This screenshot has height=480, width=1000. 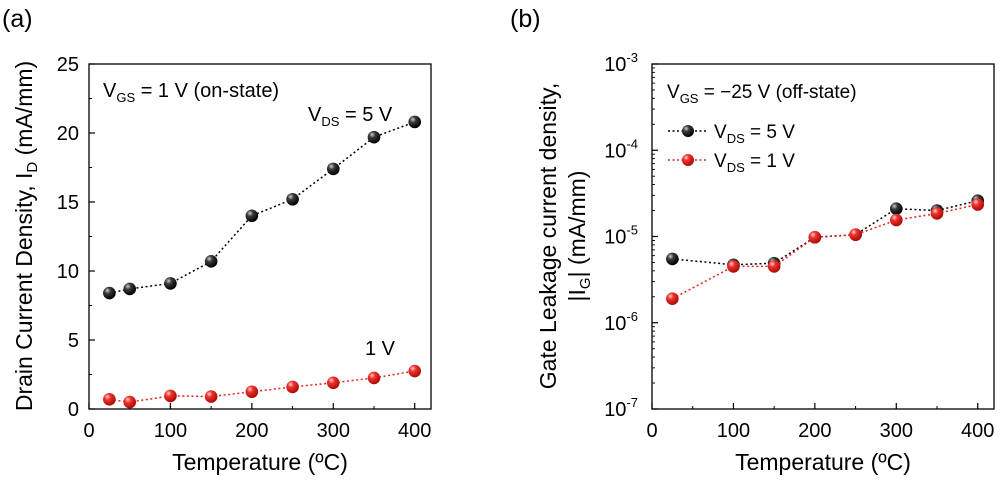 I want to click on panel-a-x-ticks: 0 100 200 300 400, so click(x=257, y=422).